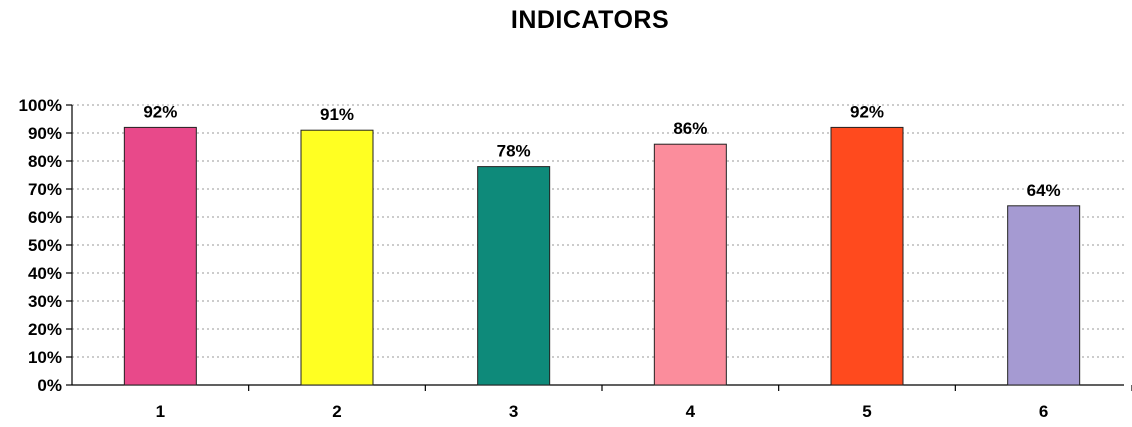  I want to click on y-tick-label: 90%, so click(45, 133).